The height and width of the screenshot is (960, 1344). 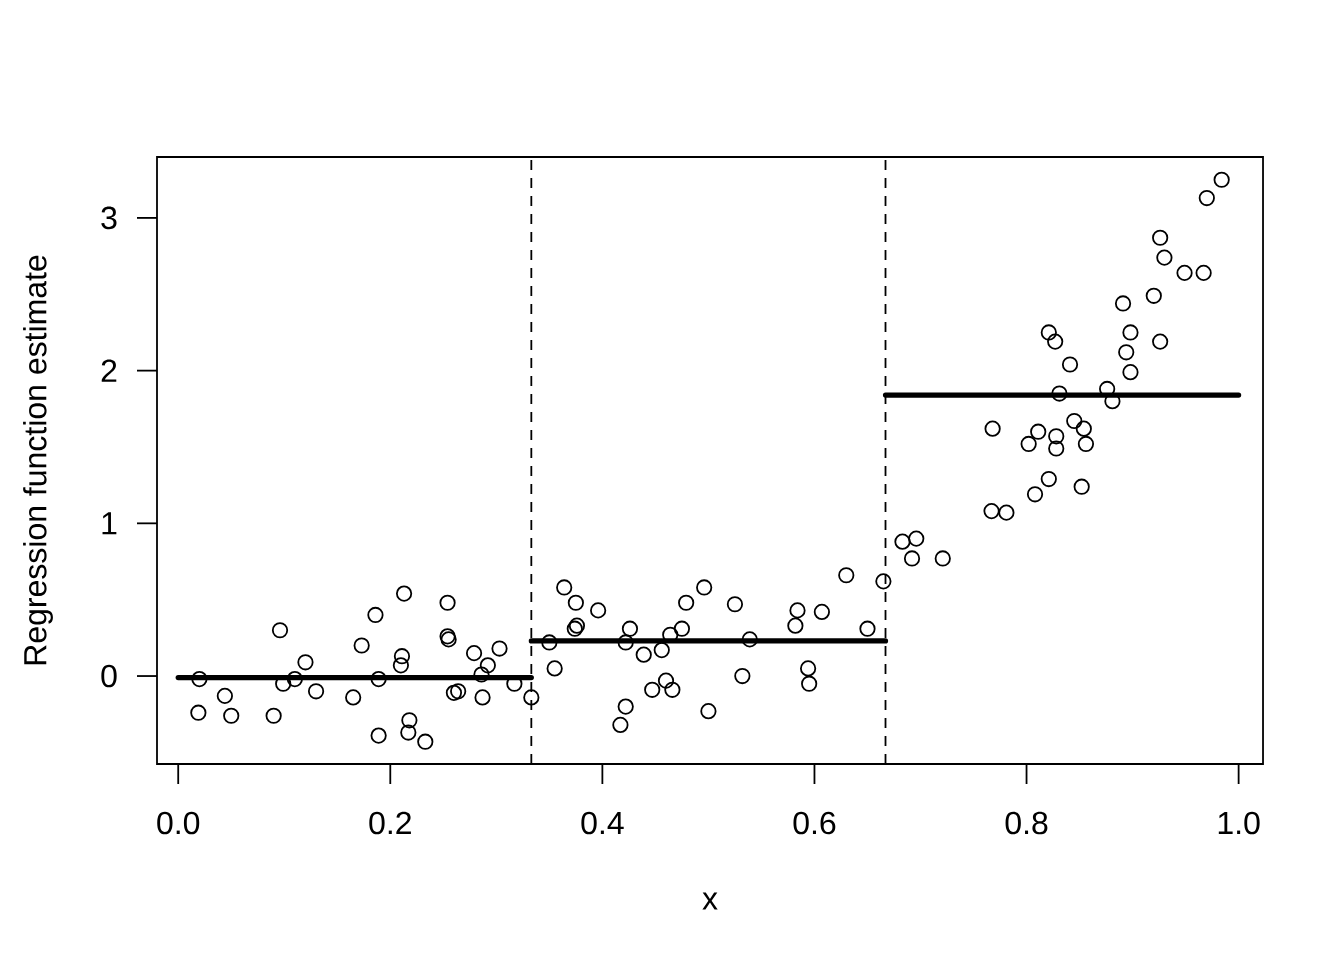 What do you see at coordinates (38, 460) in the screenshot?
I see `y-axis-title: Regression function estimate` at bounding box center [38, 460].